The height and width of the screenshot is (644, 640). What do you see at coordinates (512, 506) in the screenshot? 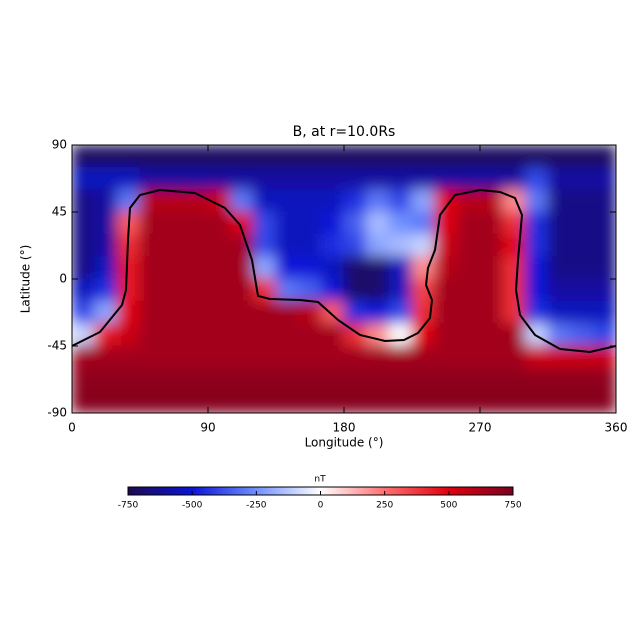
I see `colorbar-tick-label: 750` at bounding box center [512, 506].